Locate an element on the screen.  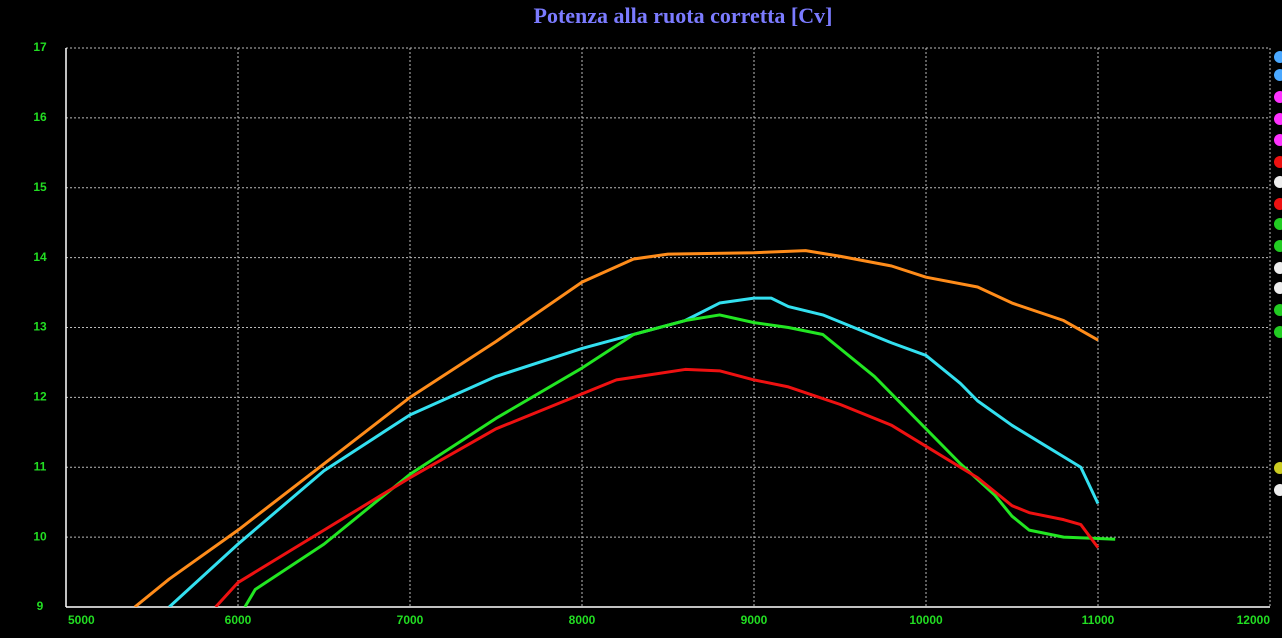
x-tick-label: 5000 is located at coordinates (81, 620).